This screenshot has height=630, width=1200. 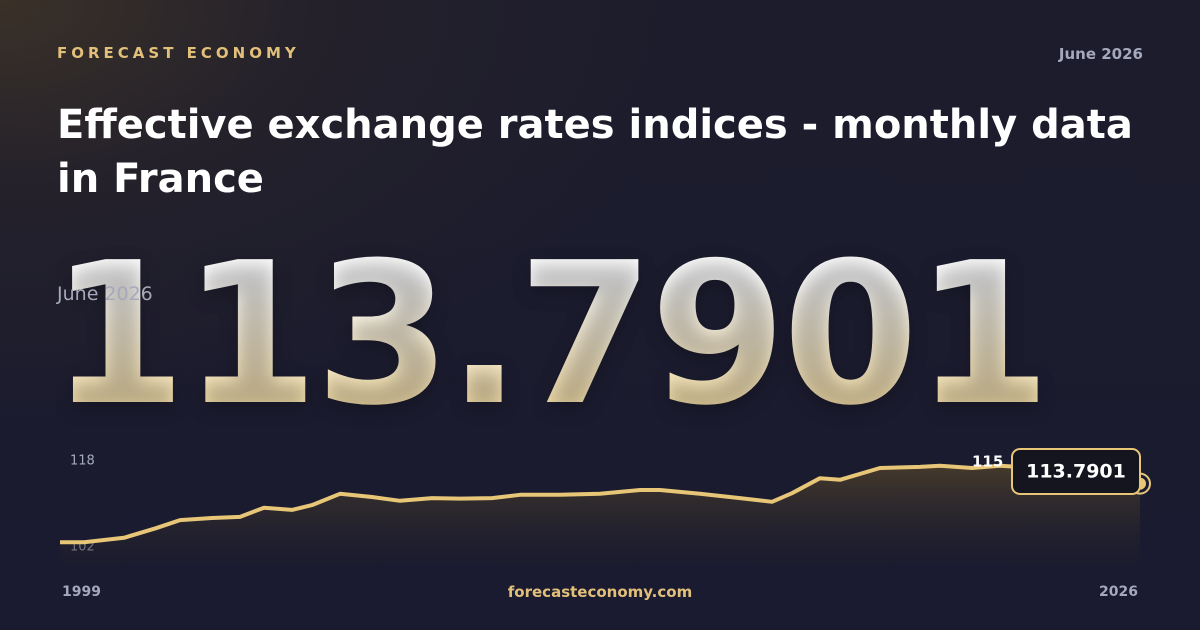 What do you see at coordinates (82, 460) in the screenshot?
I see `y-tick-label: 118` at bounding box center [82, 460].